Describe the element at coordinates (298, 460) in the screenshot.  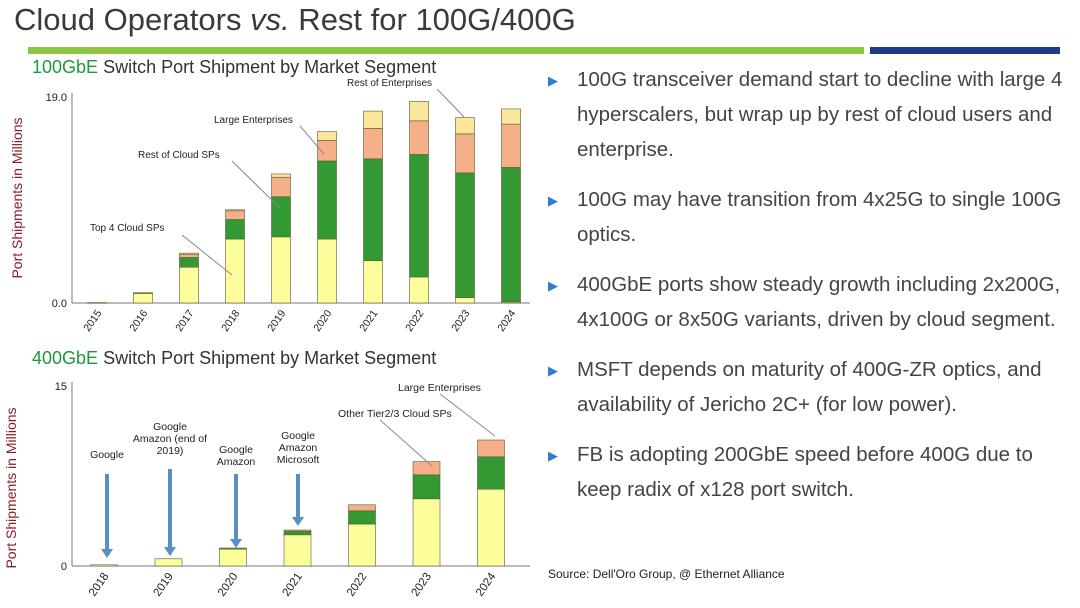
I see `arrow-label: Microsoft` at that location.